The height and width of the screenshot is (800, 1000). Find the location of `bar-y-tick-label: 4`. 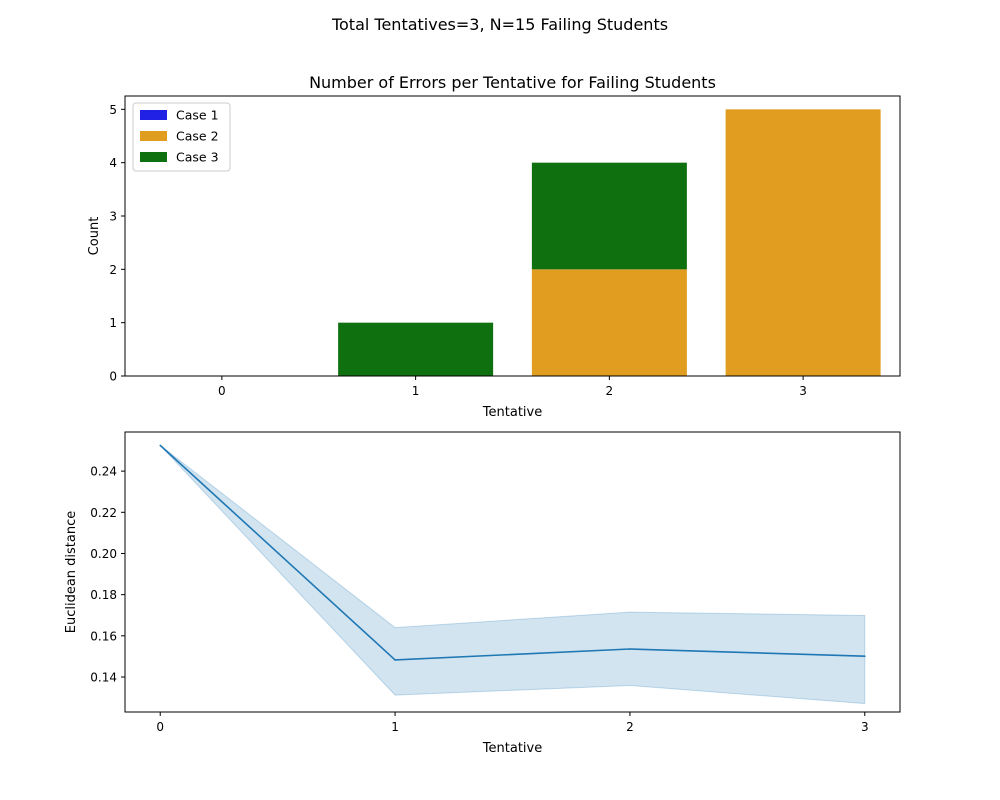

bar-y-tick-label: 4 is located at coordinates (113, 163).